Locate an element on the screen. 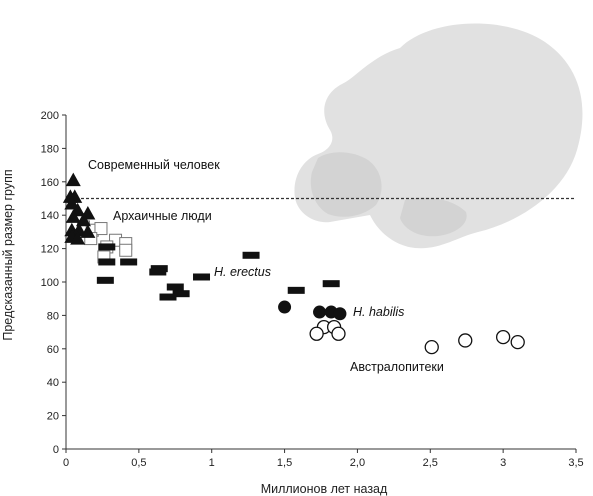 This screenshot has width=593, height=496. x-tick-label: 2,5 is located at coordinates (430, 463).